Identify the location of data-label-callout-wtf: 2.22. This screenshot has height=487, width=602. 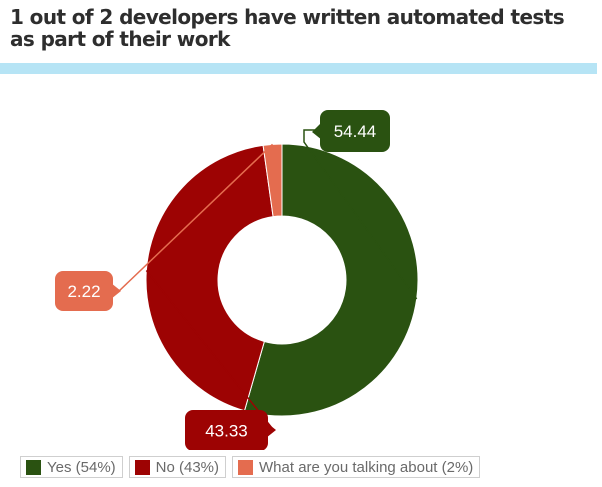
(164, 227).